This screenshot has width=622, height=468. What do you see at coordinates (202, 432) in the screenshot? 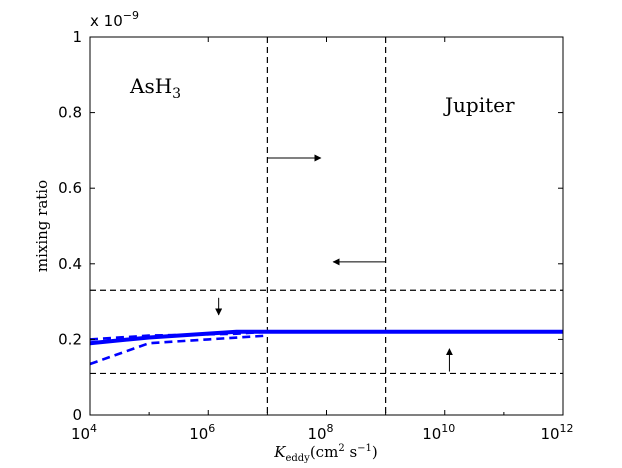
I see `x-tick-label-2: 10⁶` at bounding box center [202, 432].